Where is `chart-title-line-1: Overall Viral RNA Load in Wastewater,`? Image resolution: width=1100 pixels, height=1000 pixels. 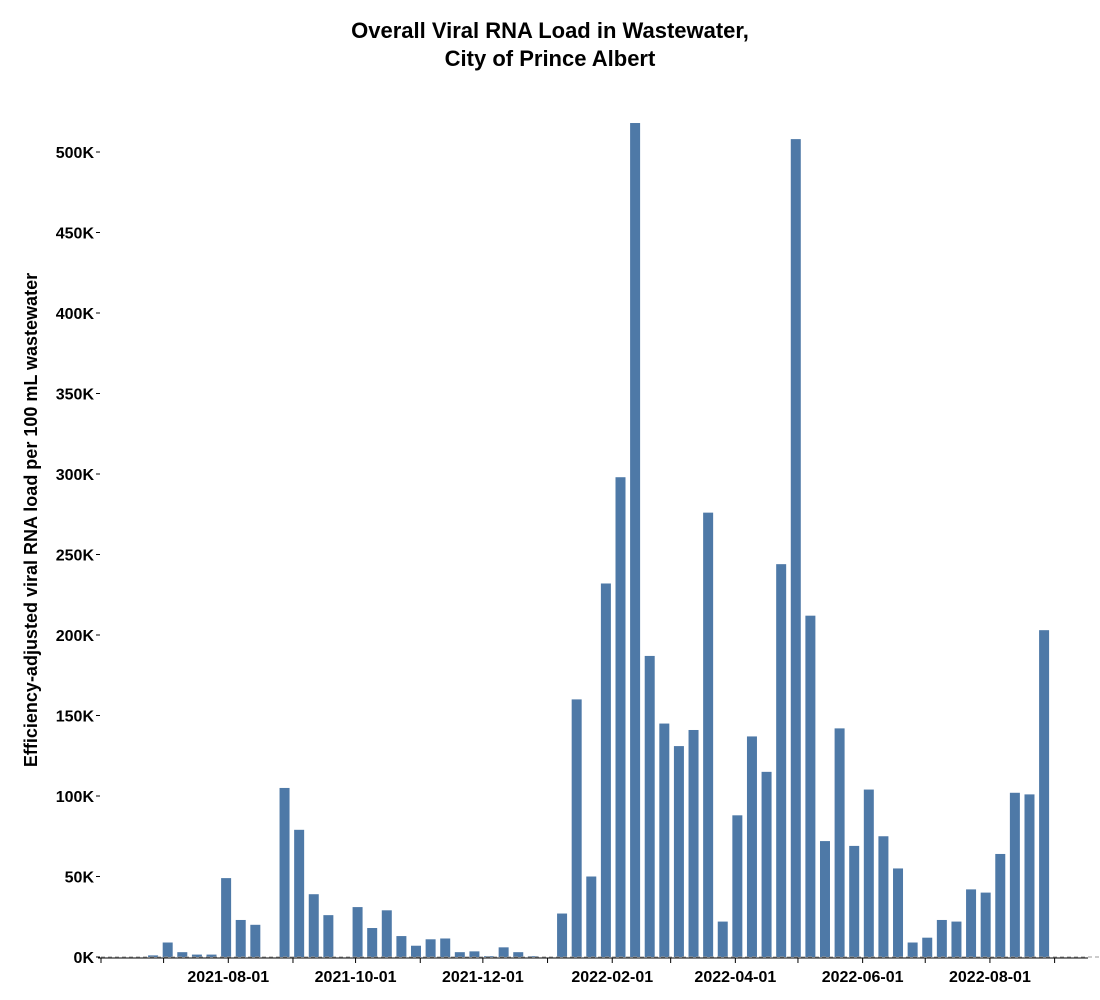 chart-title-line-1: Overall Viral RNA Load in Wastewater, is located at coordinates (550, 30).